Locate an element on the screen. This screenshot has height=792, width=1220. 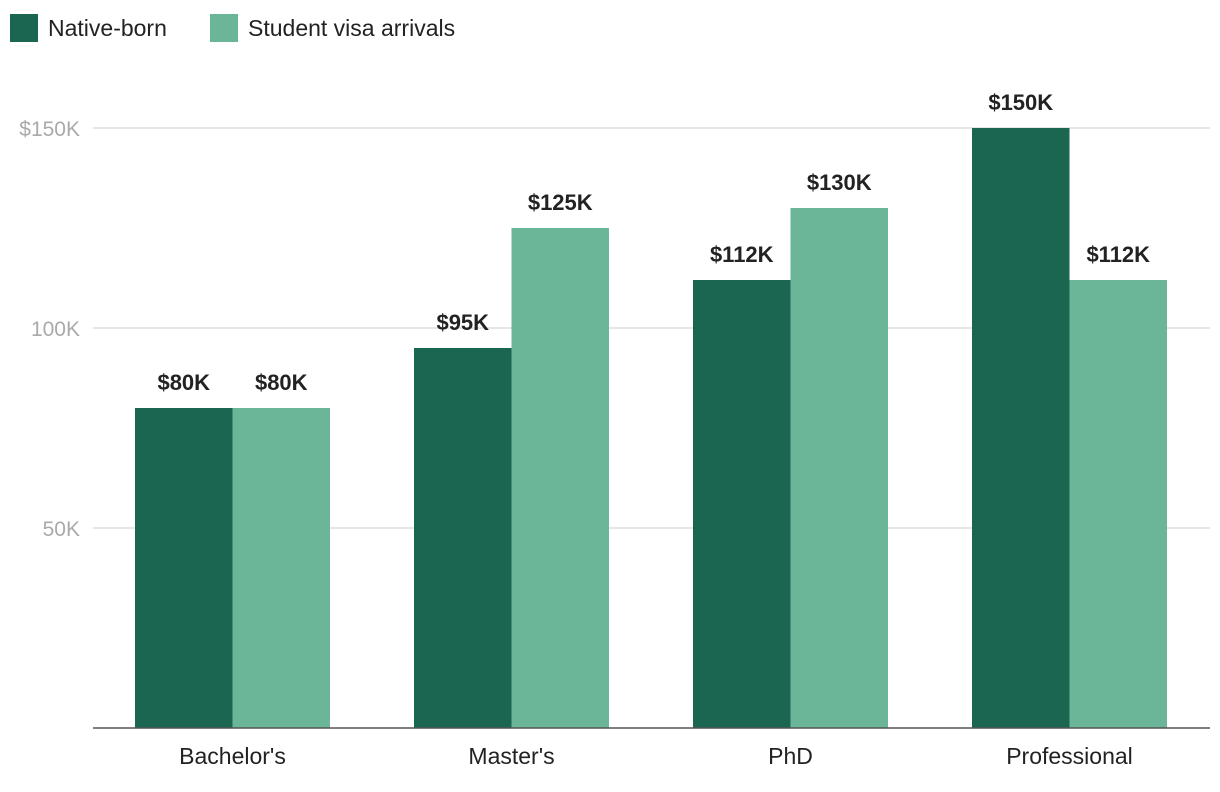
data-label-0-0: $80K is located at coordinates (183, 382).